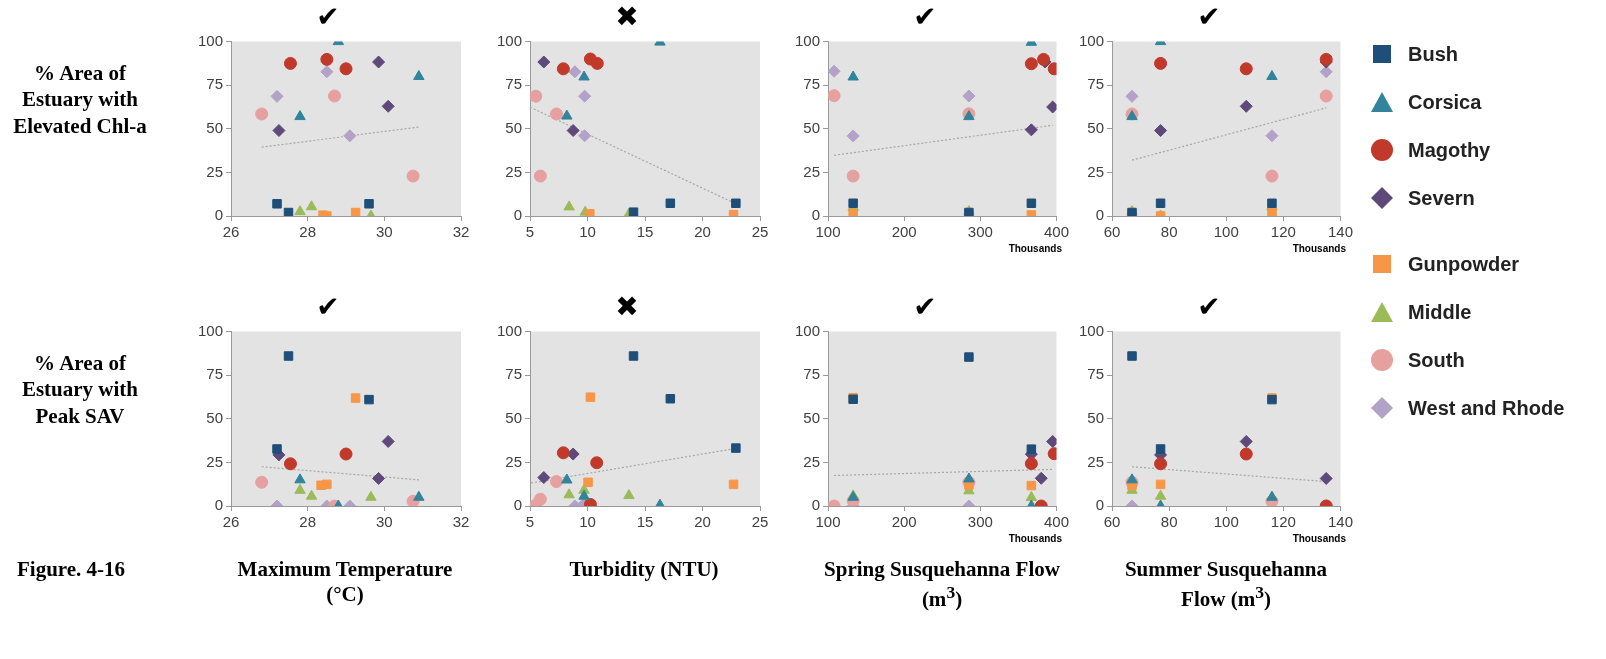  I want to click on y-axis-title: % Area of Estuary with Elevated Chl-a, so click(80, 99).